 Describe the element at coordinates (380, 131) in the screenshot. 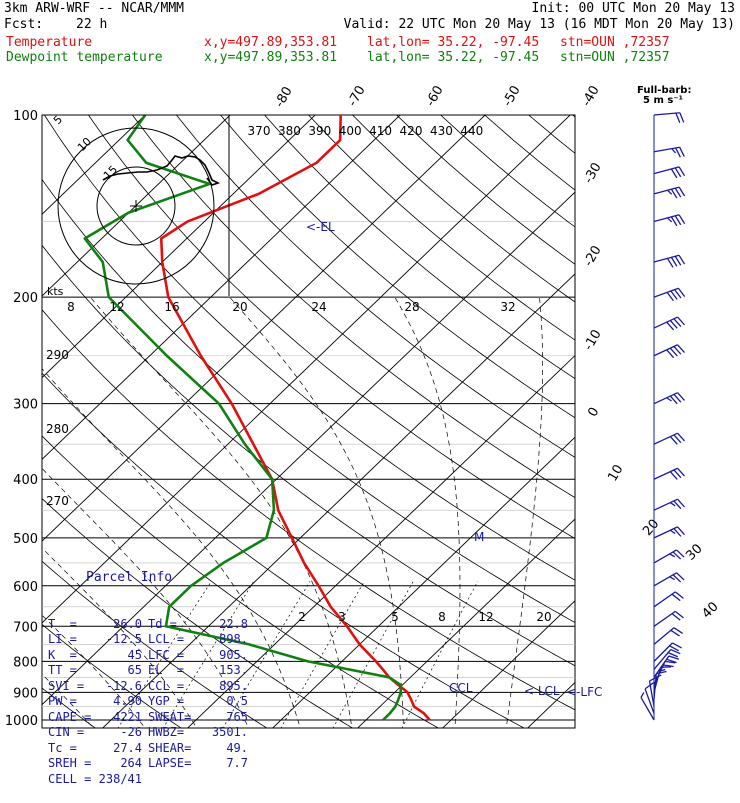

I see `theta-e-label: 410` at that location.